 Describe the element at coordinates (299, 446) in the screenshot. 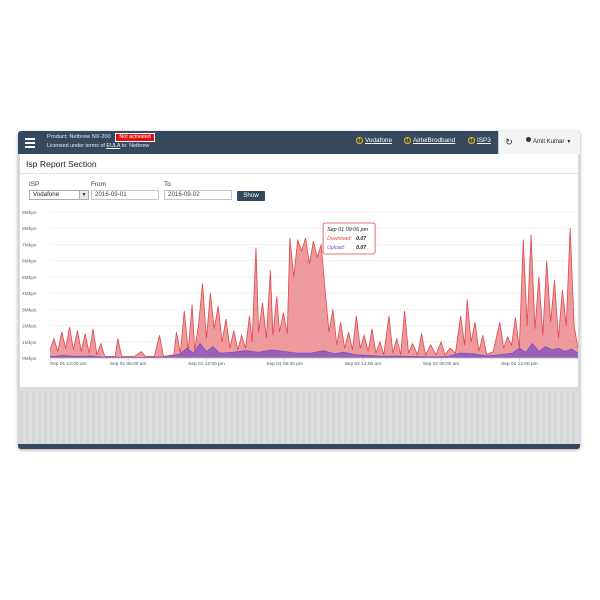

I see `bottom-bar` at that location.